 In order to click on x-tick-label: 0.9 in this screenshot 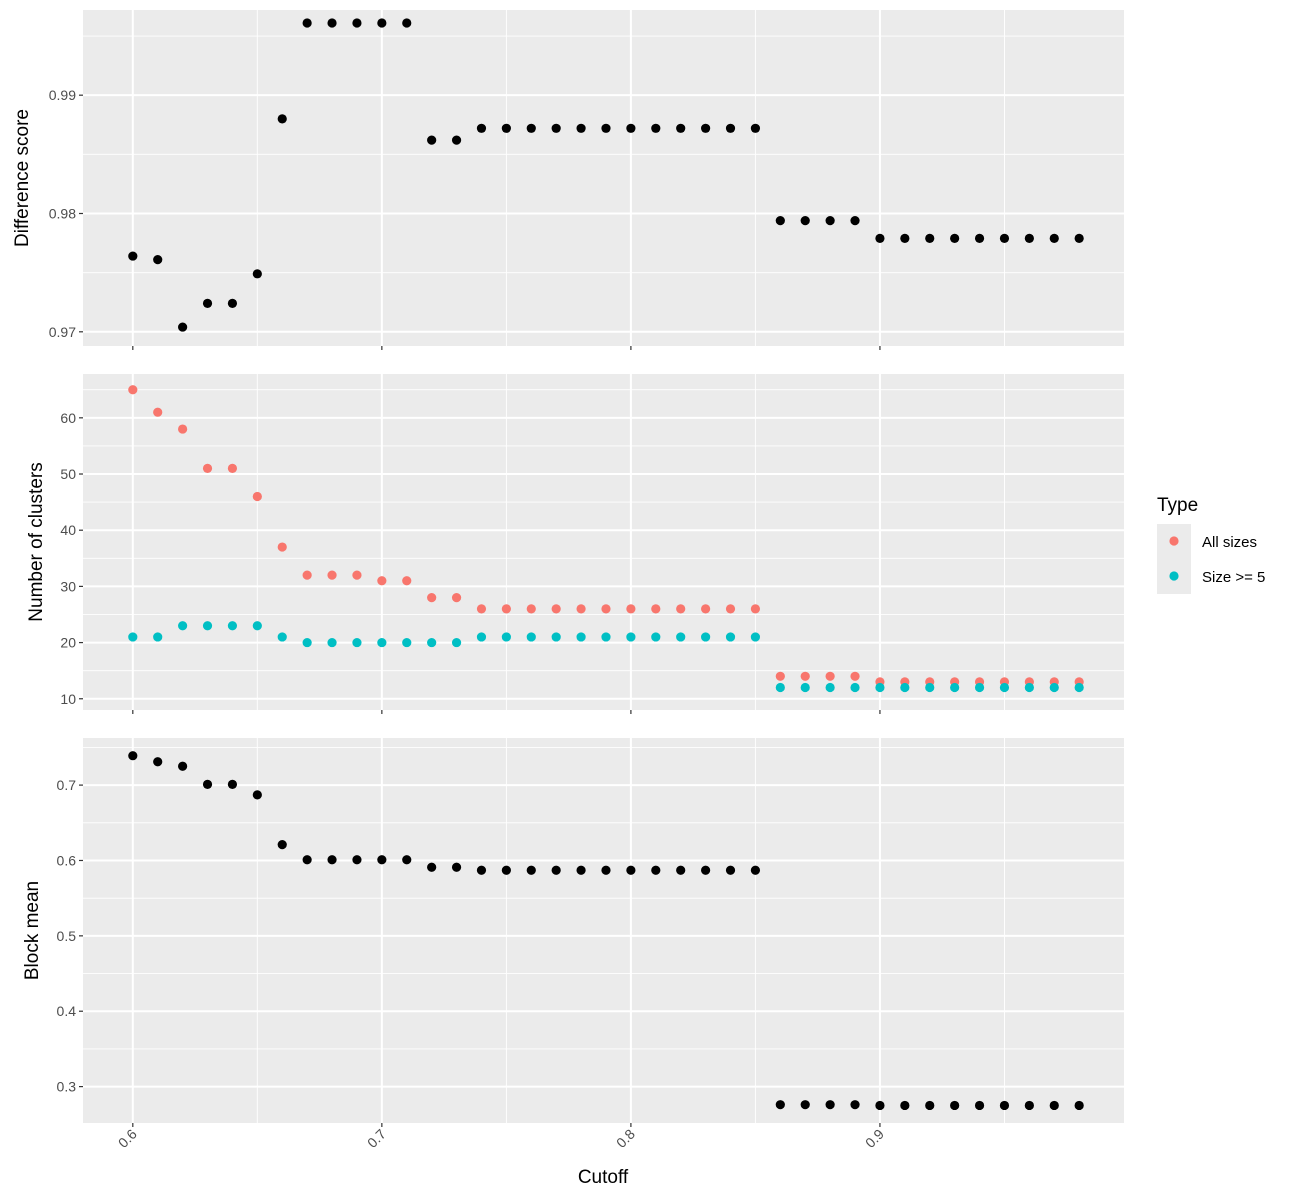, I will do `click(874, 1138)`.